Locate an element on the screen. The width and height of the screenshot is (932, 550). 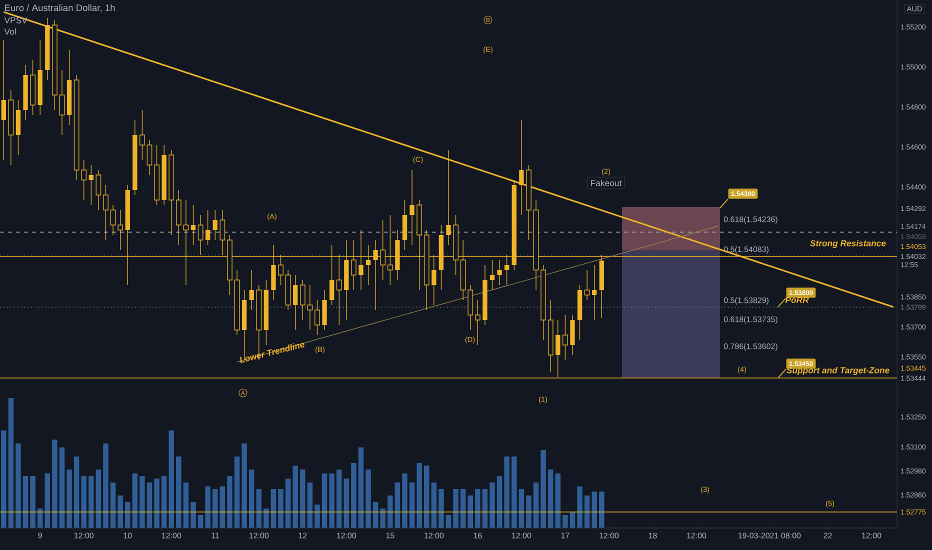
annotation: 0.5(1.54083) is located at coordinates (746, 250).